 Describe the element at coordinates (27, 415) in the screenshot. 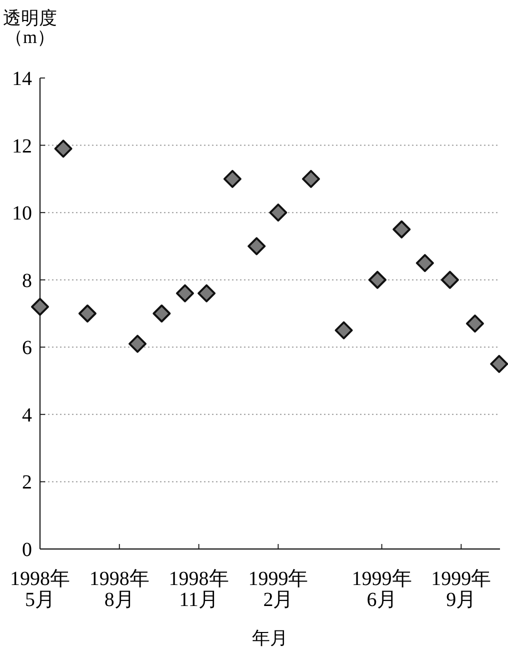

I see `y-tick-label: 4` at that location.